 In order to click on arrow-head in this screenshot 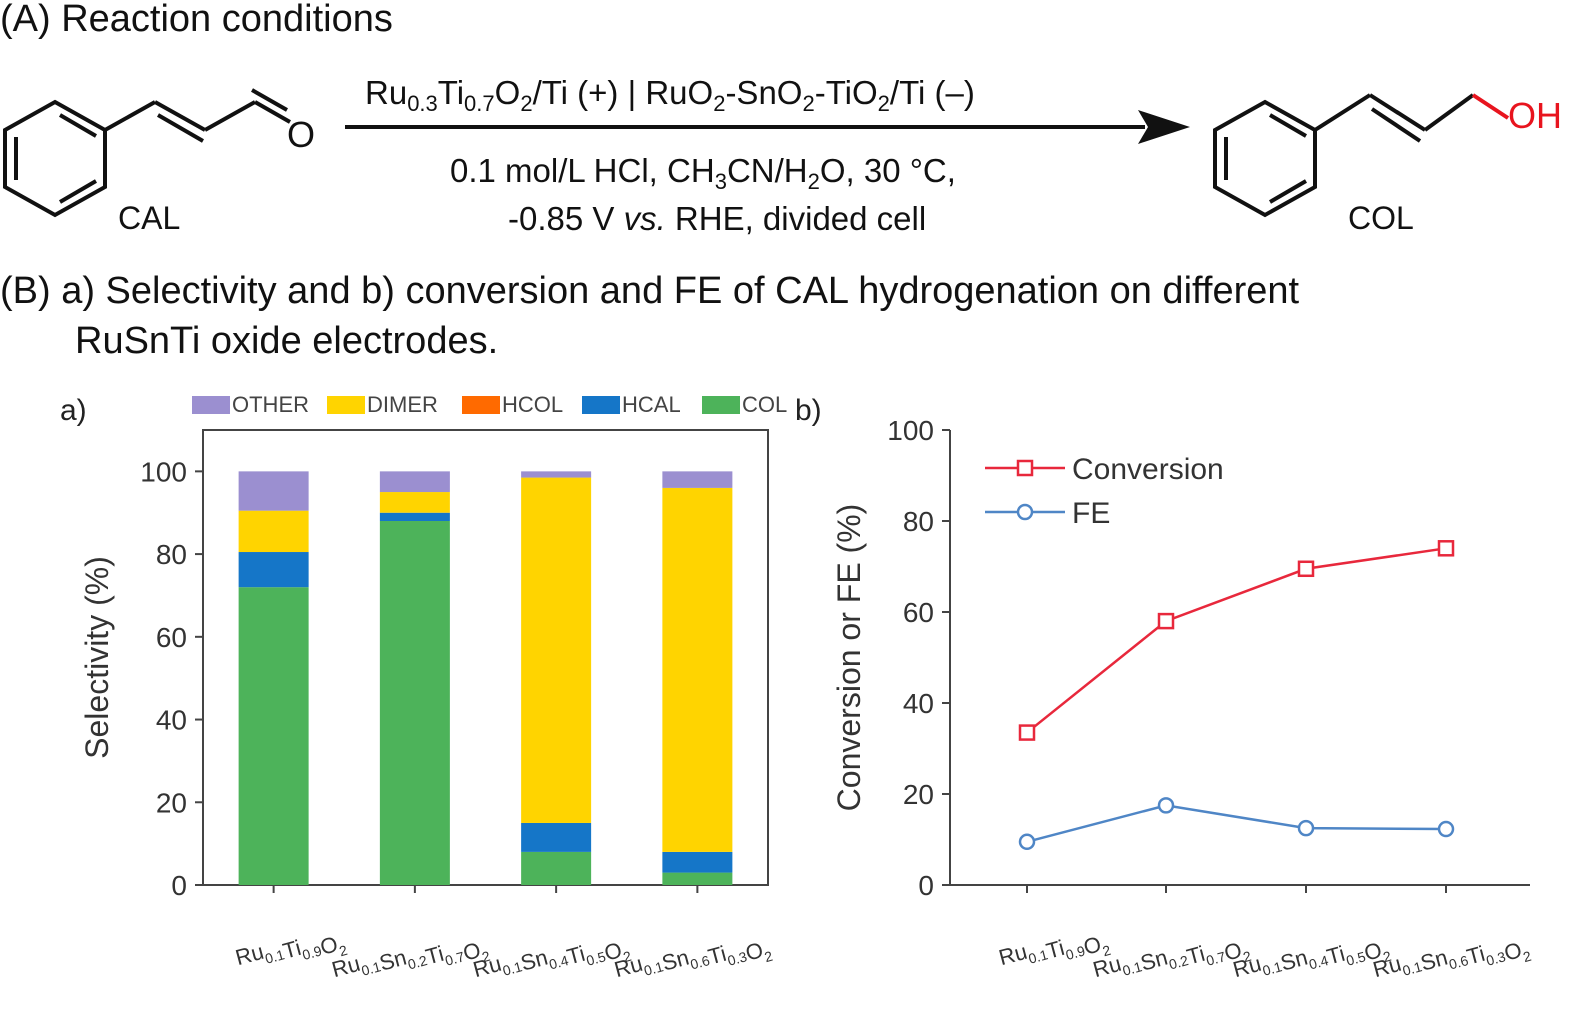, I will do `click(1164, 127)`.